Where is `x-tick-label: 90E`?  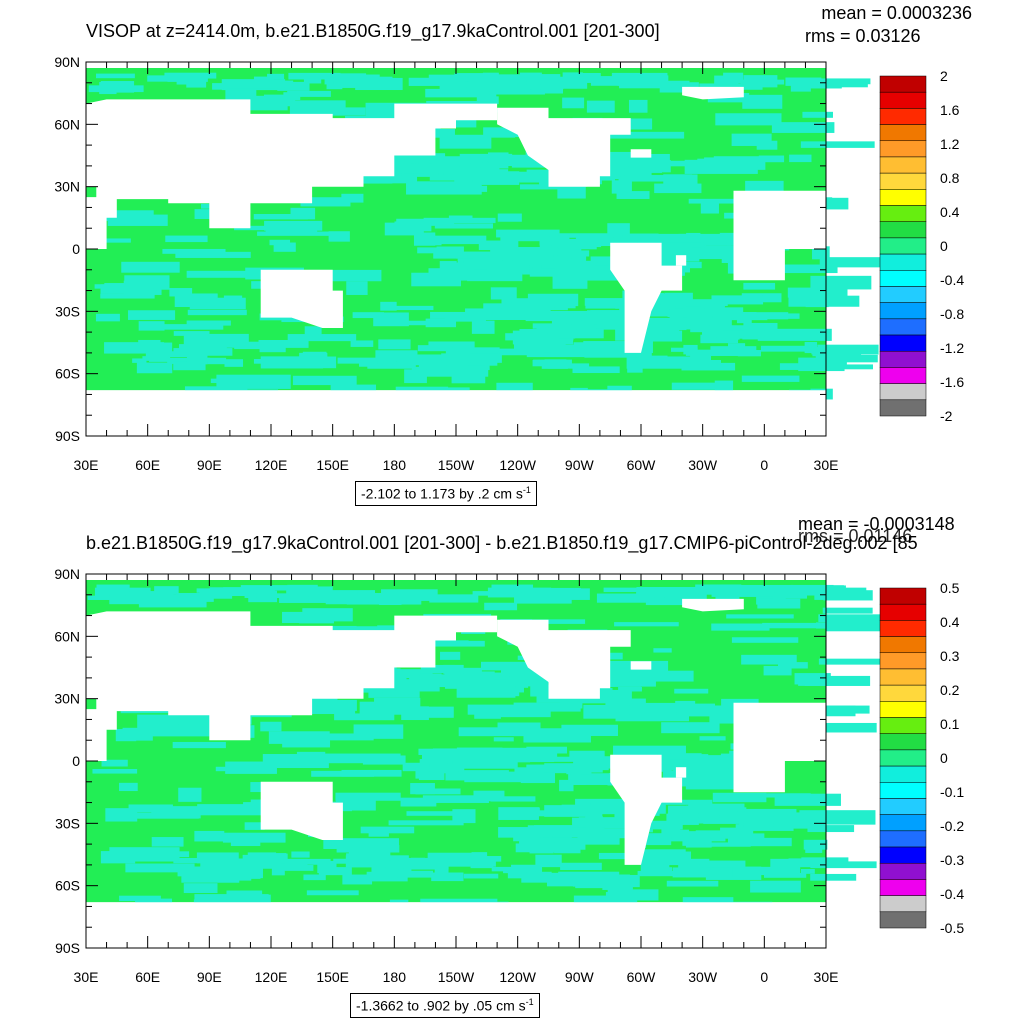 x-tick-label: 90E is located at coordinates (209, 977).